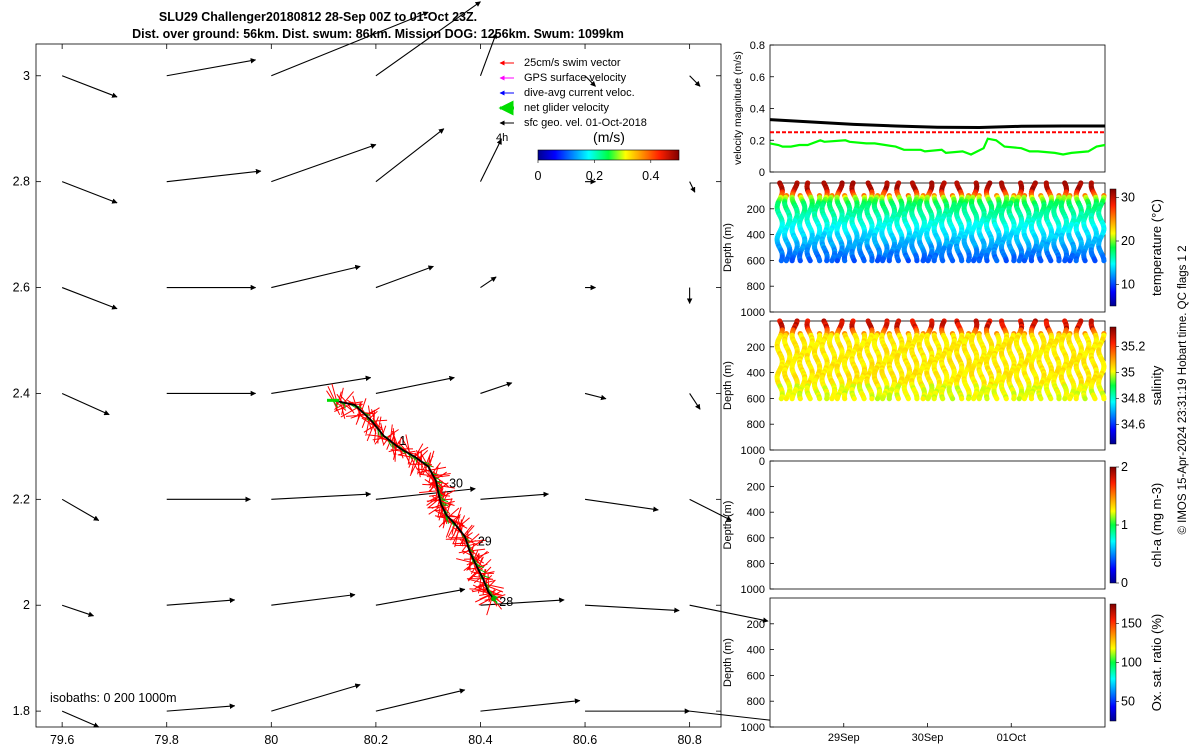 This screenshot has height=755, width=1200. What do you see at coordinates (506, 602) in the screenshot?
I see `day-label: 28` at bounding box center [506, 602].